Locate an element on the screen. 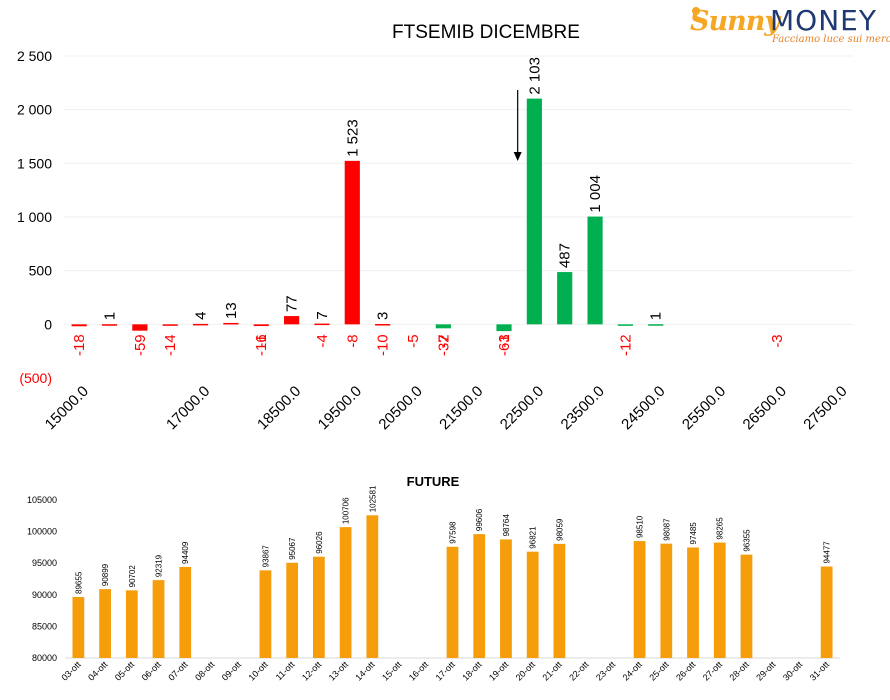 This screenshot has height=700, width=890. chart1-data-label: 13 is located at coordinates (231, 310).